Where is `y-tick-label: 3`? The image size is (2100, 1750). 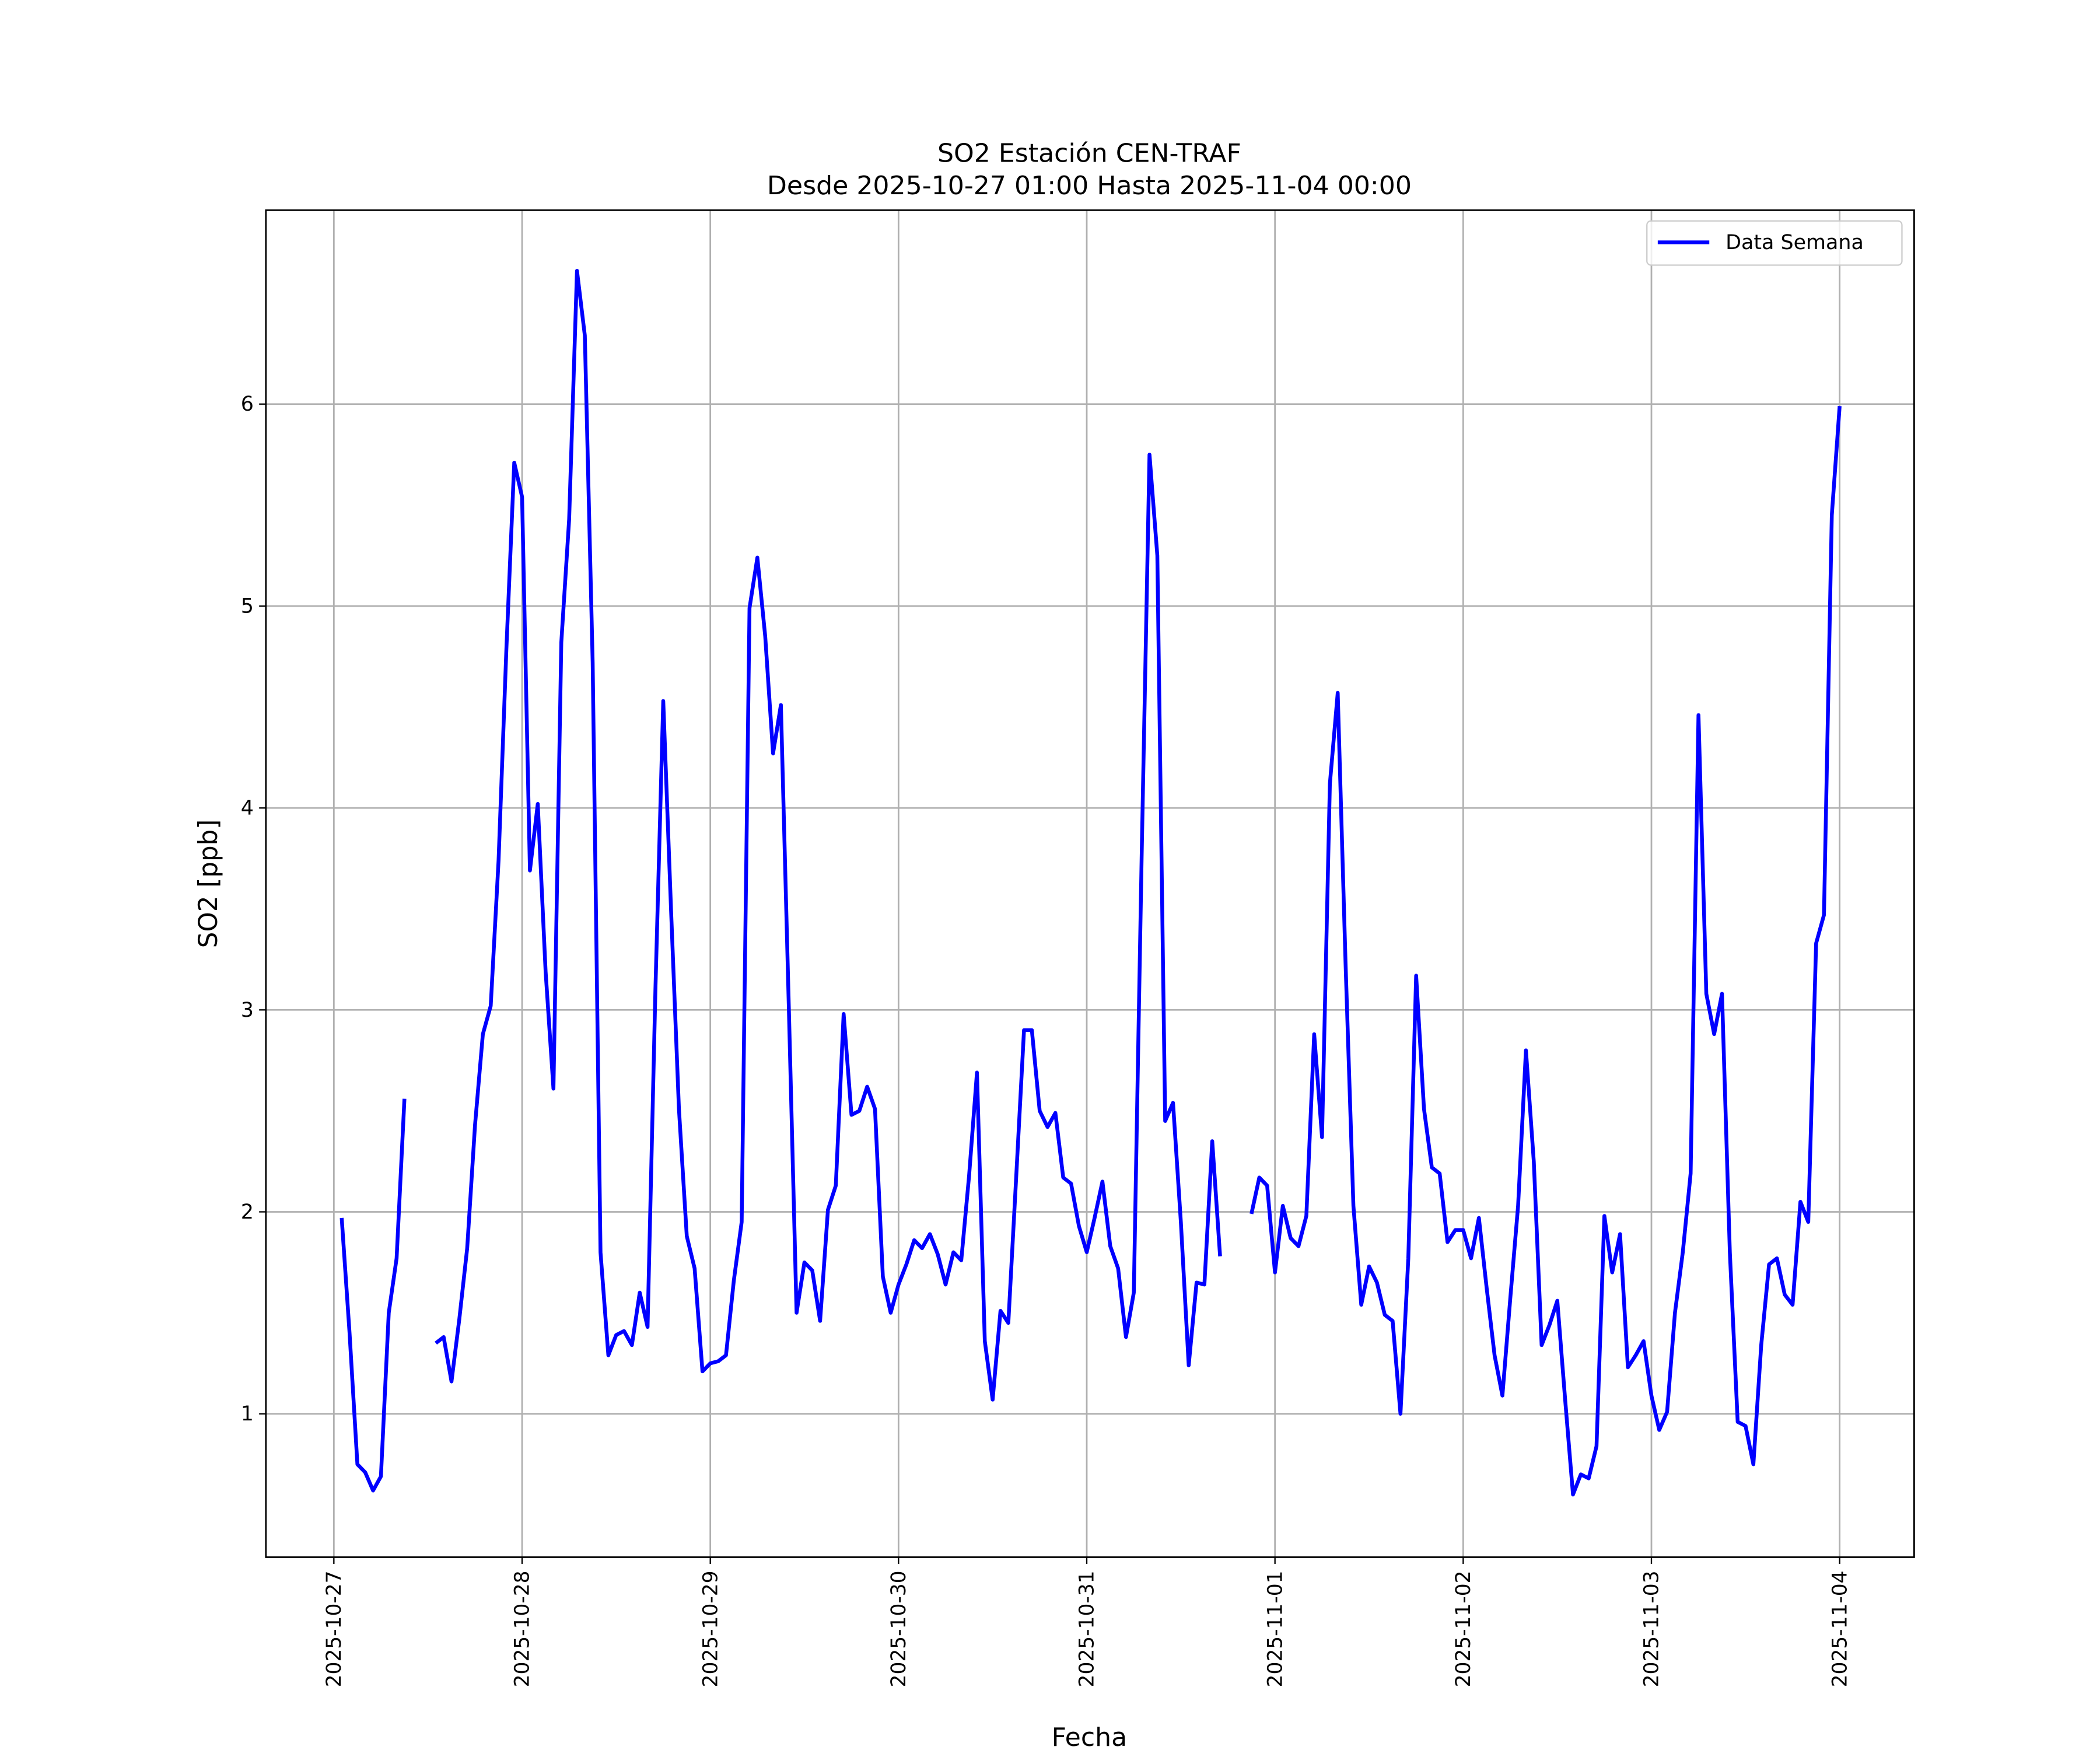
y-tick-label: 3 is located at coordinates (247, 1010).